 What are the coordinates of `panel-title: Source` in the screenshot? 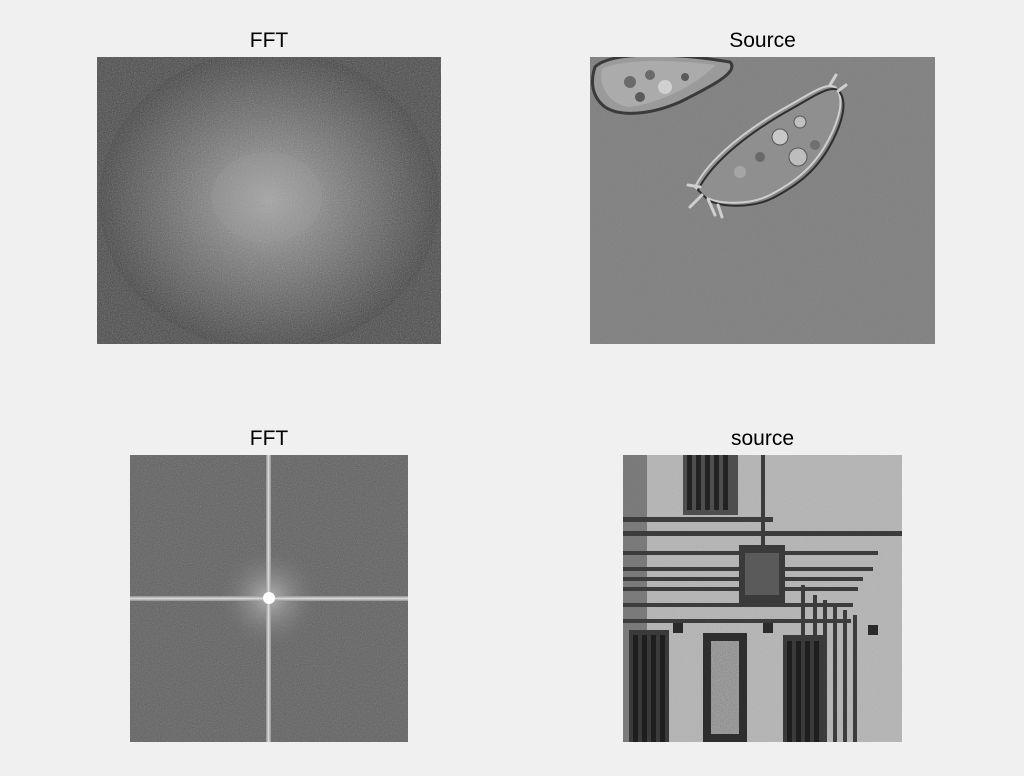 It's located at (762, 40).